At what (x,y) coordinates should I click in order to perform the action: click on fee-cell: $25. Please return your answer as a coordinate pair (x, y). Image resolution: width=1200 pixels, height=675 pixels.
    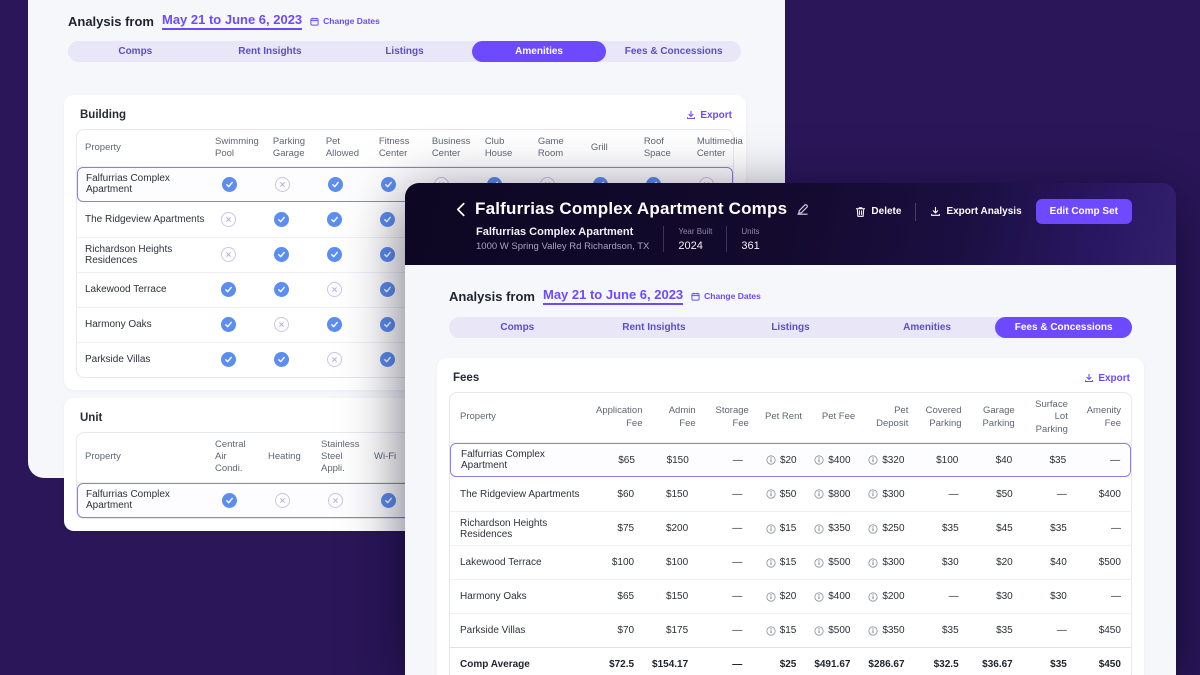
    Looking at the image, I should click on (788, 665).